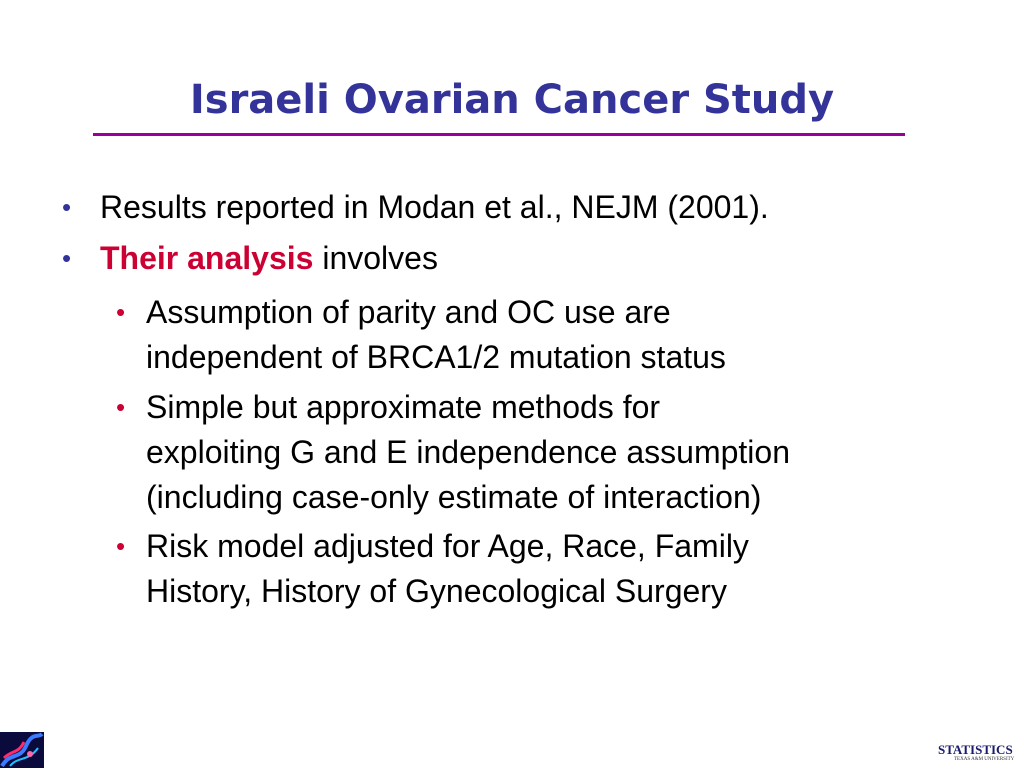 The width and height of the screenshot is (1024, 772). I want to click on bullet-text: involves, so click(375, 258).